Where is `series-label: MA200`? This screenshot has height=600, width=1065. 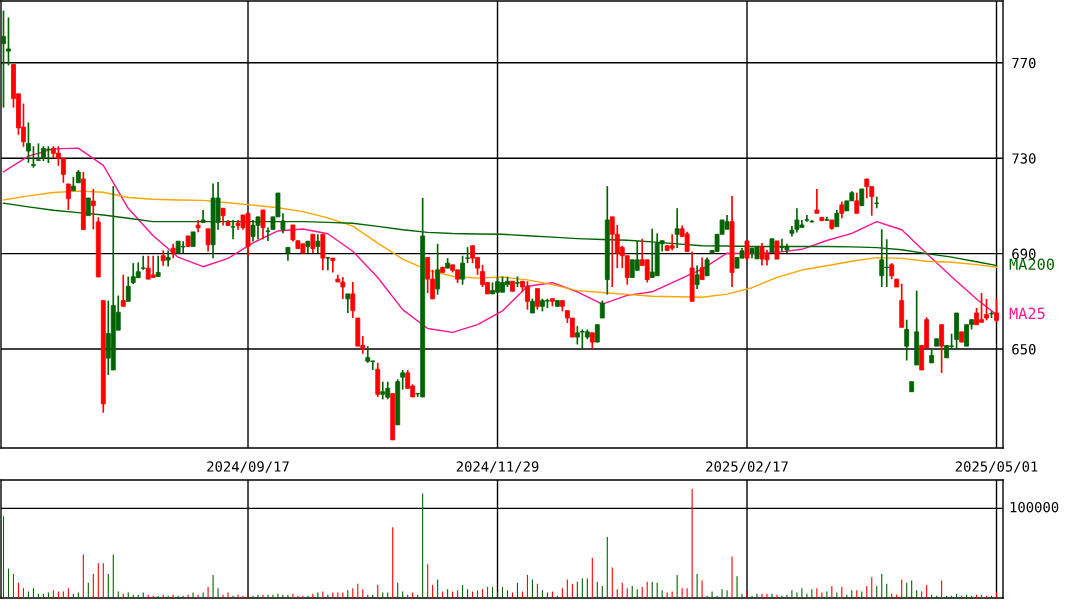 series-label: MA200 is located at coordinates (1032, 264).